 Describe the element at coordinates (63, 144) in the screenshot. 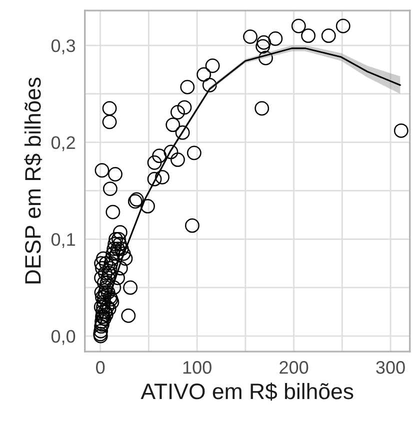

I see `y-tick-label: 0,2` at that location.